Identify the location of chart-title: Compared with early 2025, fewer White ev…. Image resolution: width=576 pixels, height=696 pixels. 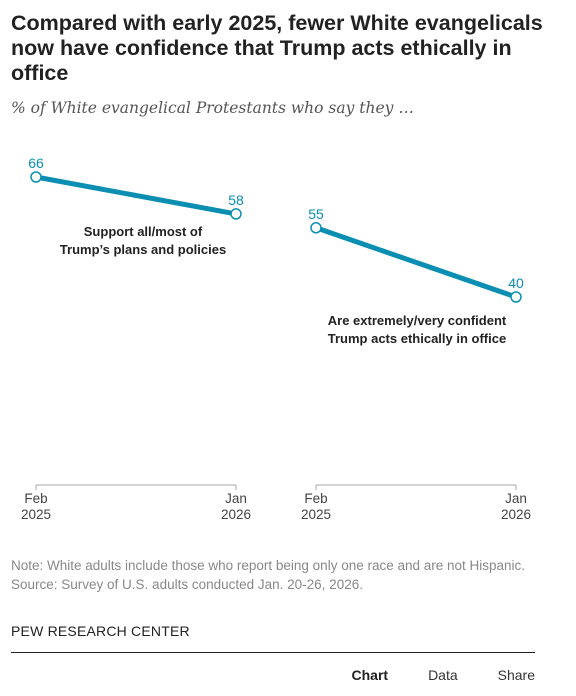
(277, 48).